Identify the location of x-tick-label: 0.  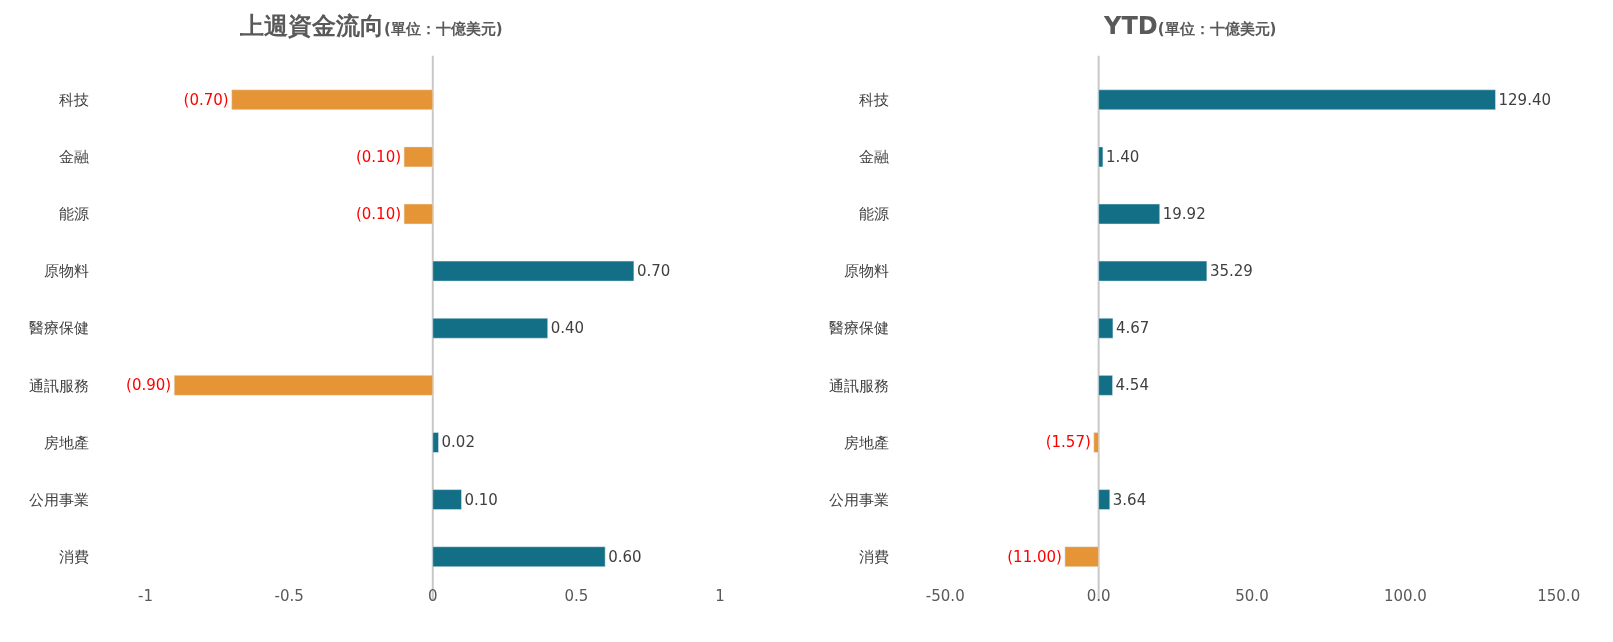
(433, 596).